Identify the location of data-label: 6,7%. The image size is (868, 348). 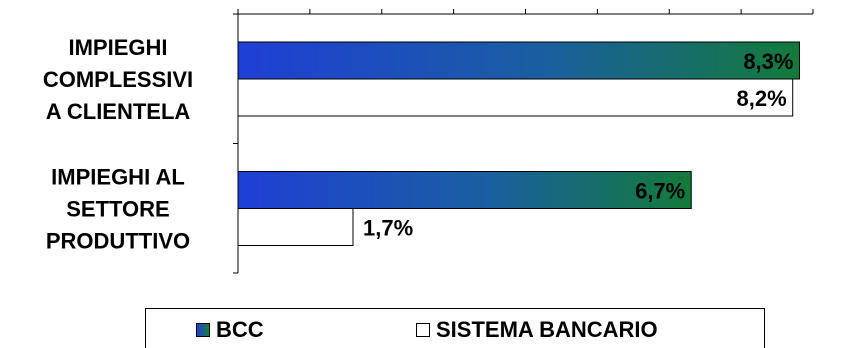
(660, 191).